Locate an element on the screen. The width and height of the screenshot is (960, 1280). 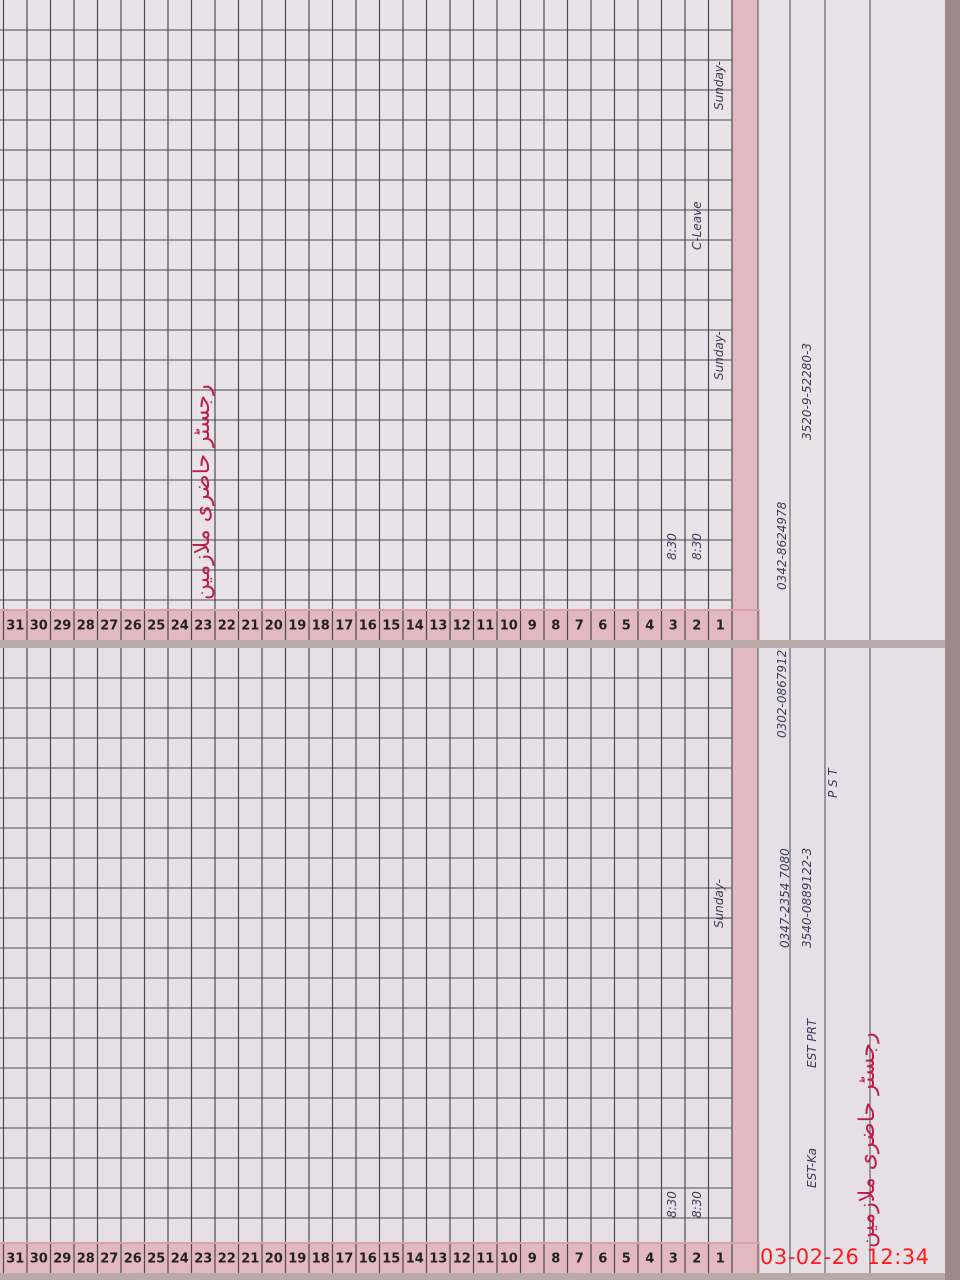
entry: P S T is located at coordinates (833, 783).